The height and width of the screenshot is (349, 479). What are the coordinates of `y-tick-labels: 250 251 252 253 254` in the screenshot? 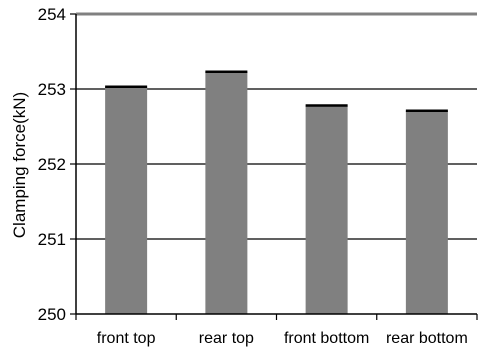 It's located at (52, 164).